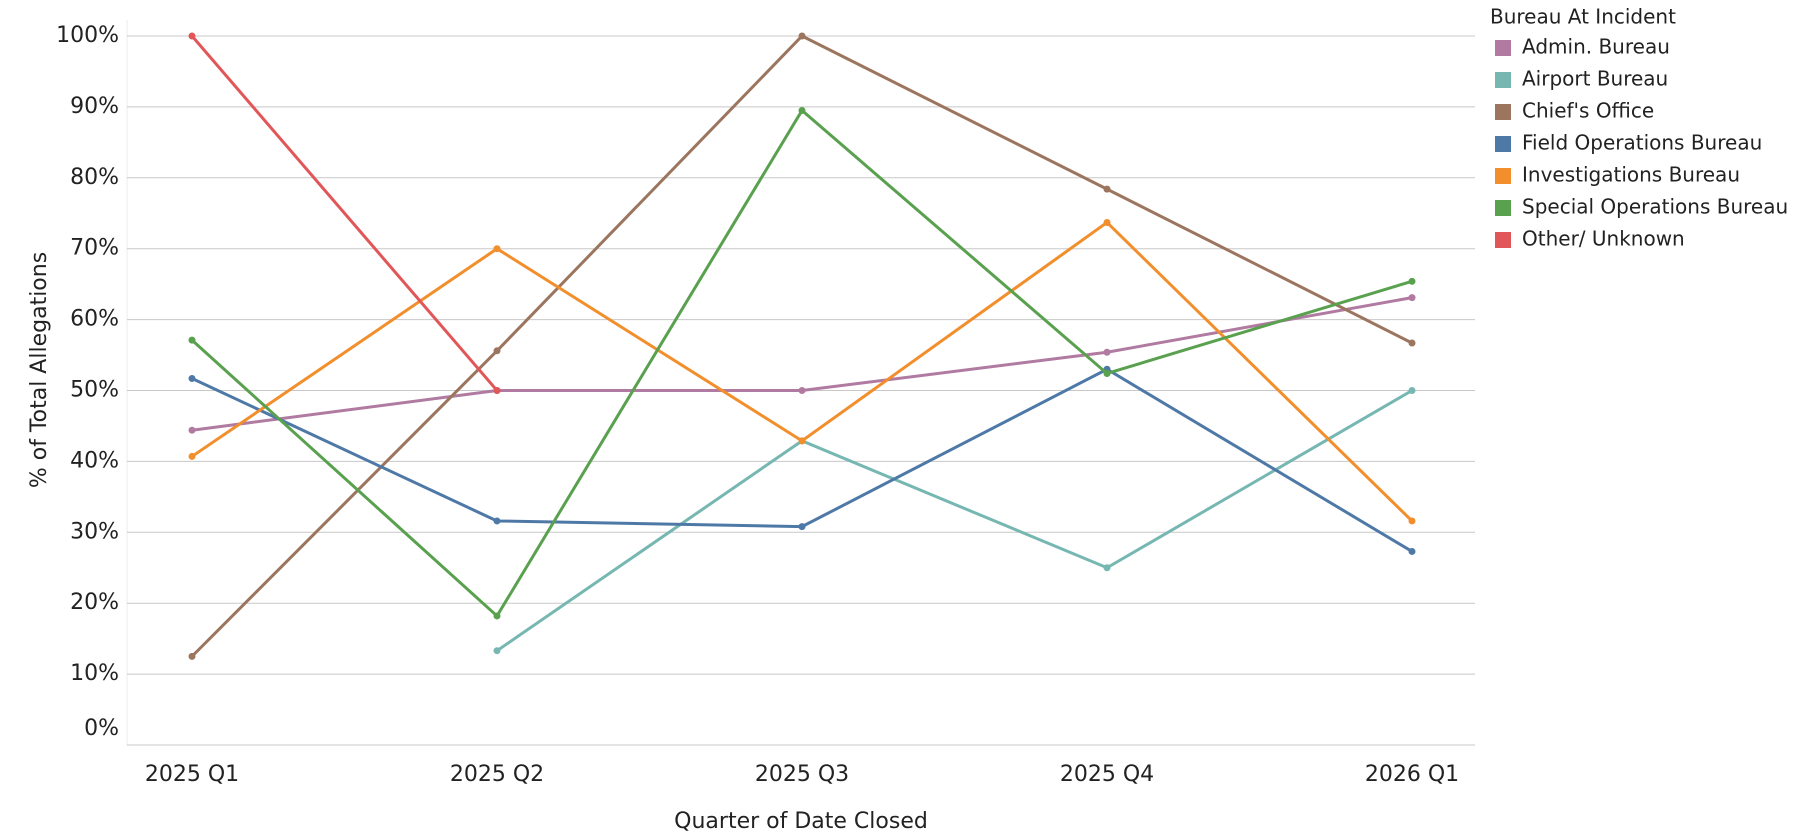 This screenshot has width=1814, height=836. I want to click on x-tick-label: 2025 Q4, so click(1107, 774).